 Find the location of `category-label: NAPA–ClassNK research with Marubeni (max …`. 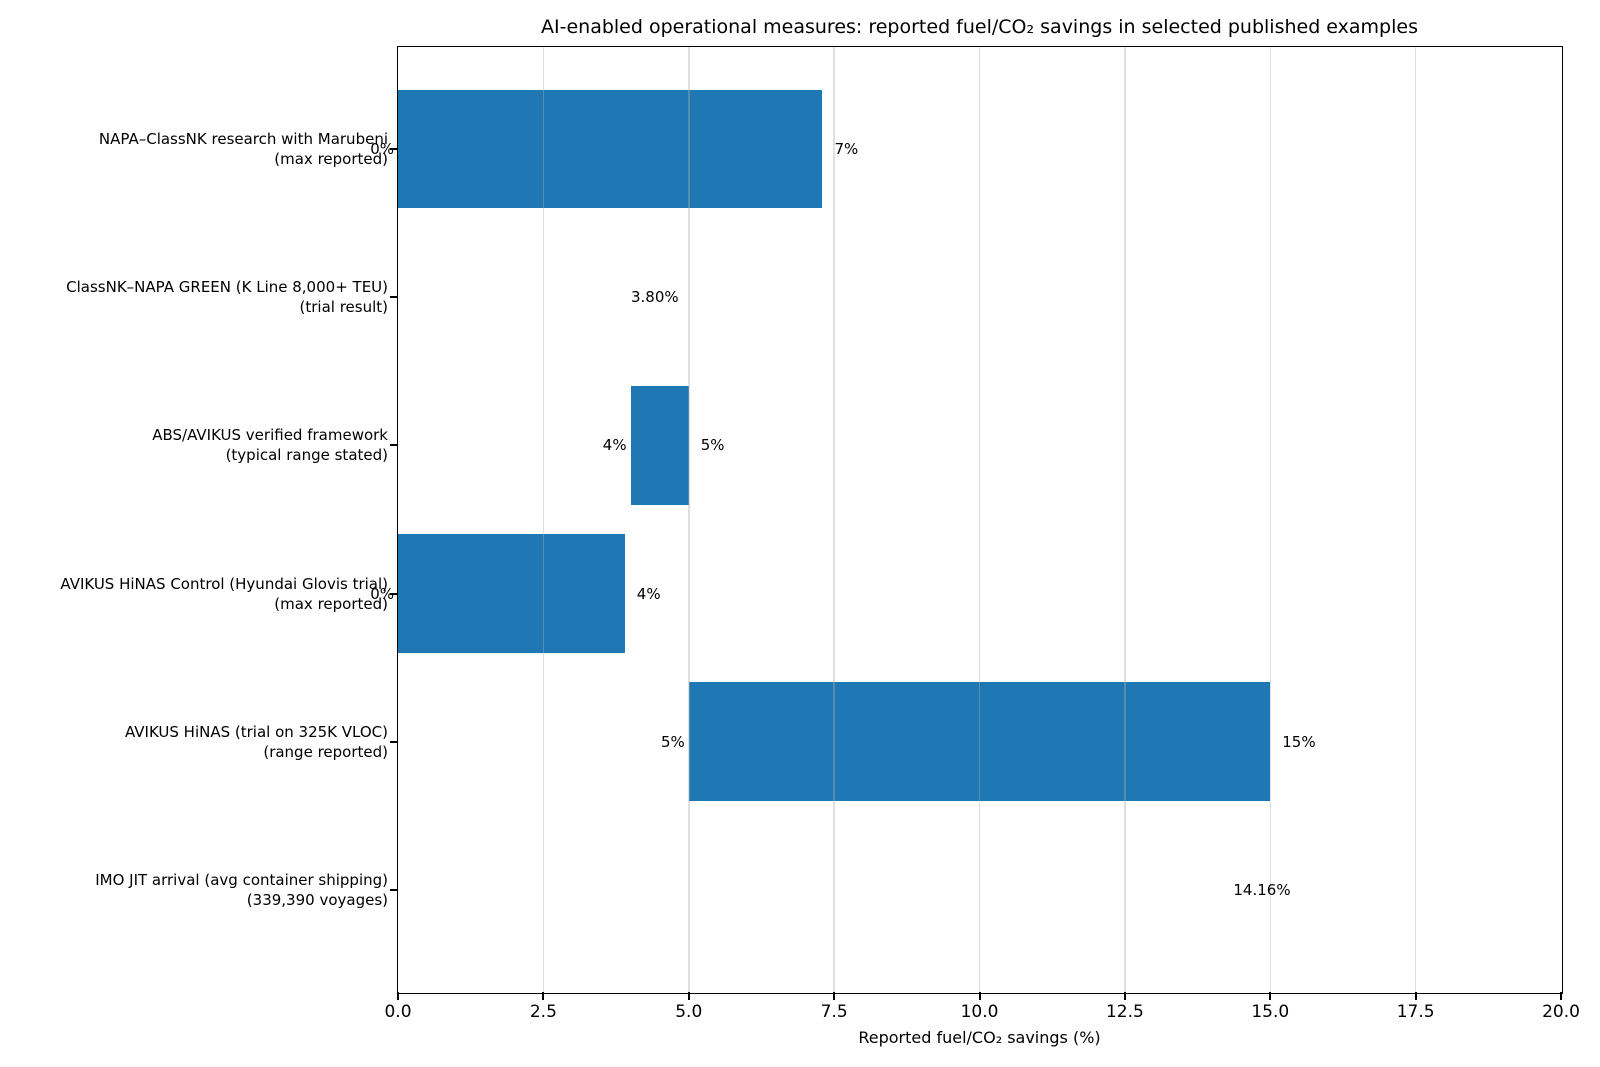

category-label: NAPA–ClassNK research with Marubeni (max … is located at coordinates (243, 149).